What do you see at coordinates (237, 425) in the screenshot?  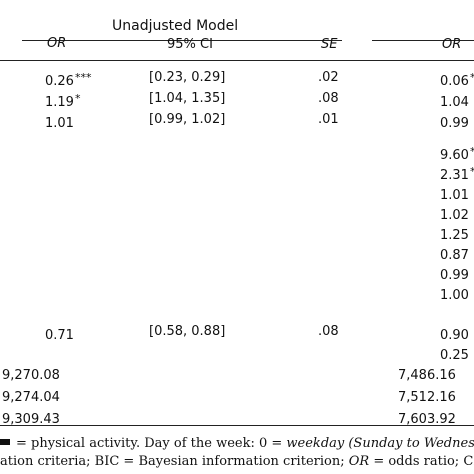 I see `table-bottom-rule` at bounding box center [237, 425].